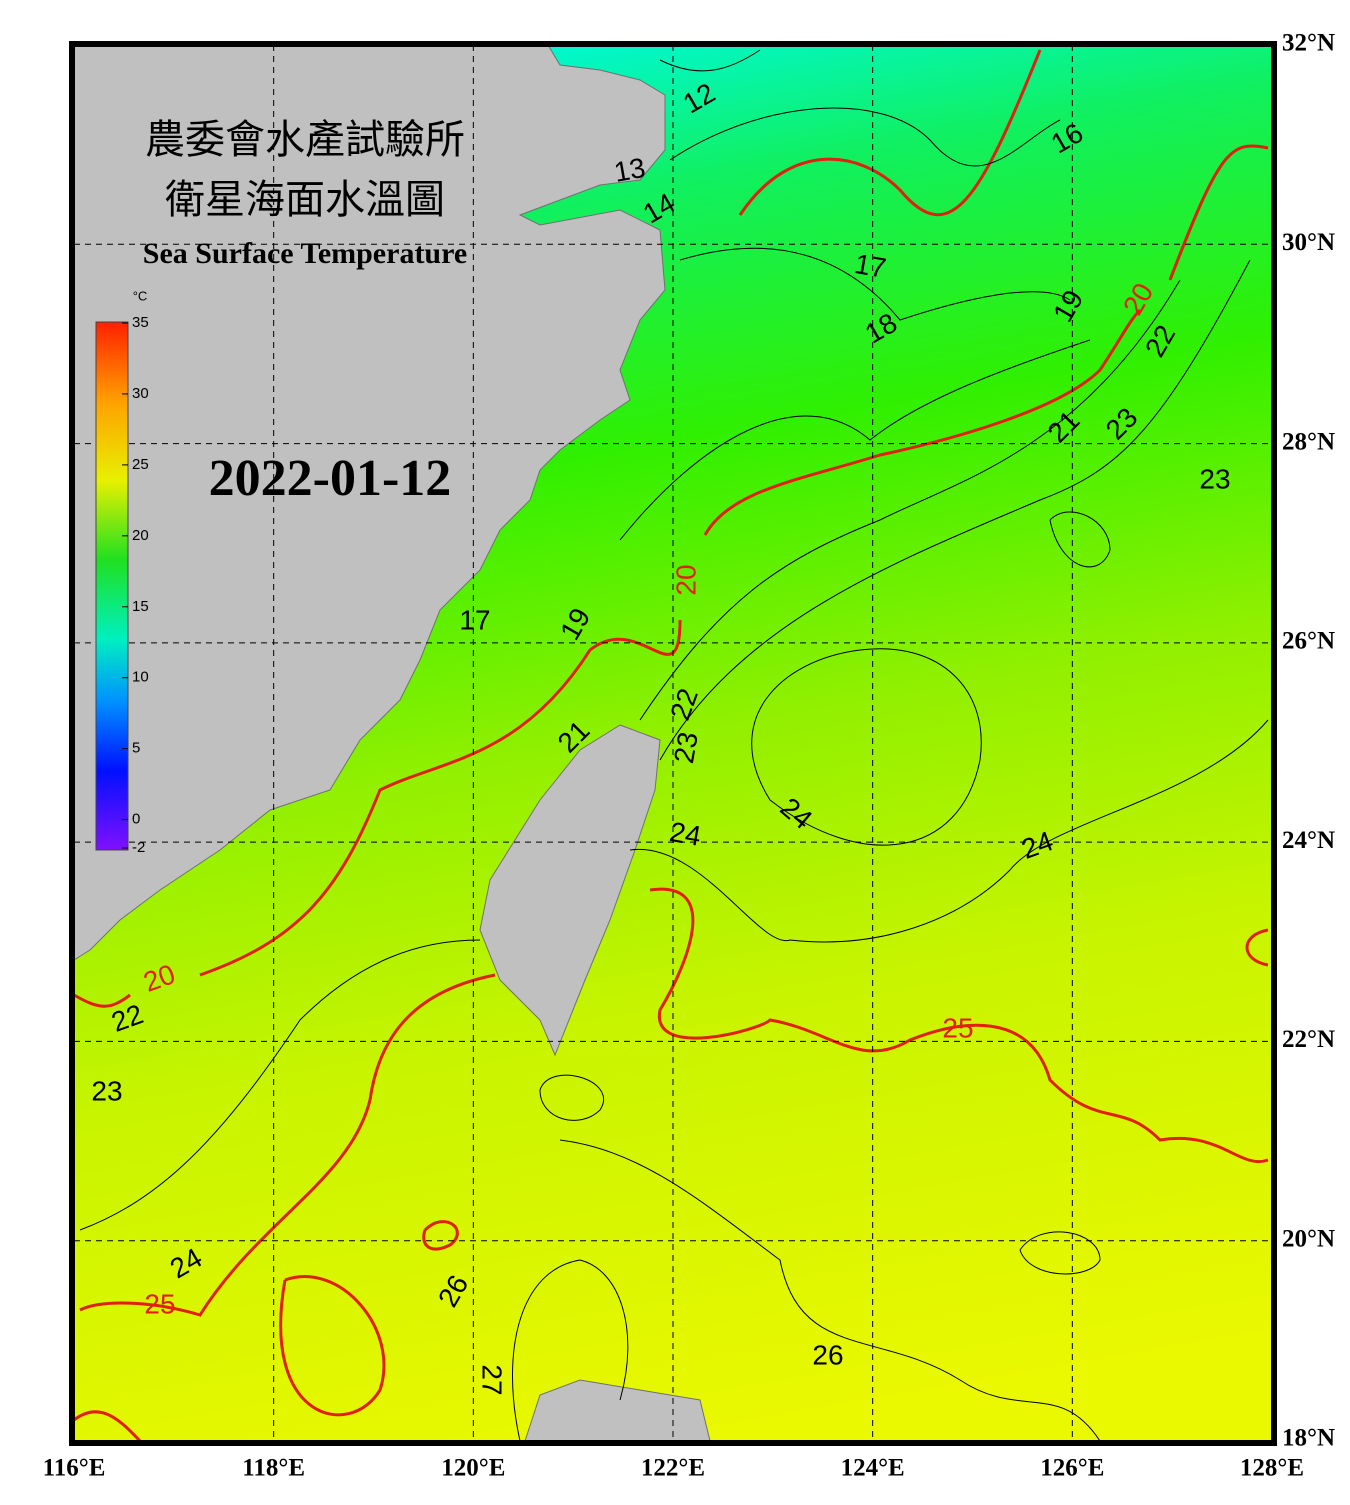 The image size is (1350, 1505). Describe the element at coordinates (1308, 641) in the screenshot. I see `y-tick-label: 26°N` at that location.